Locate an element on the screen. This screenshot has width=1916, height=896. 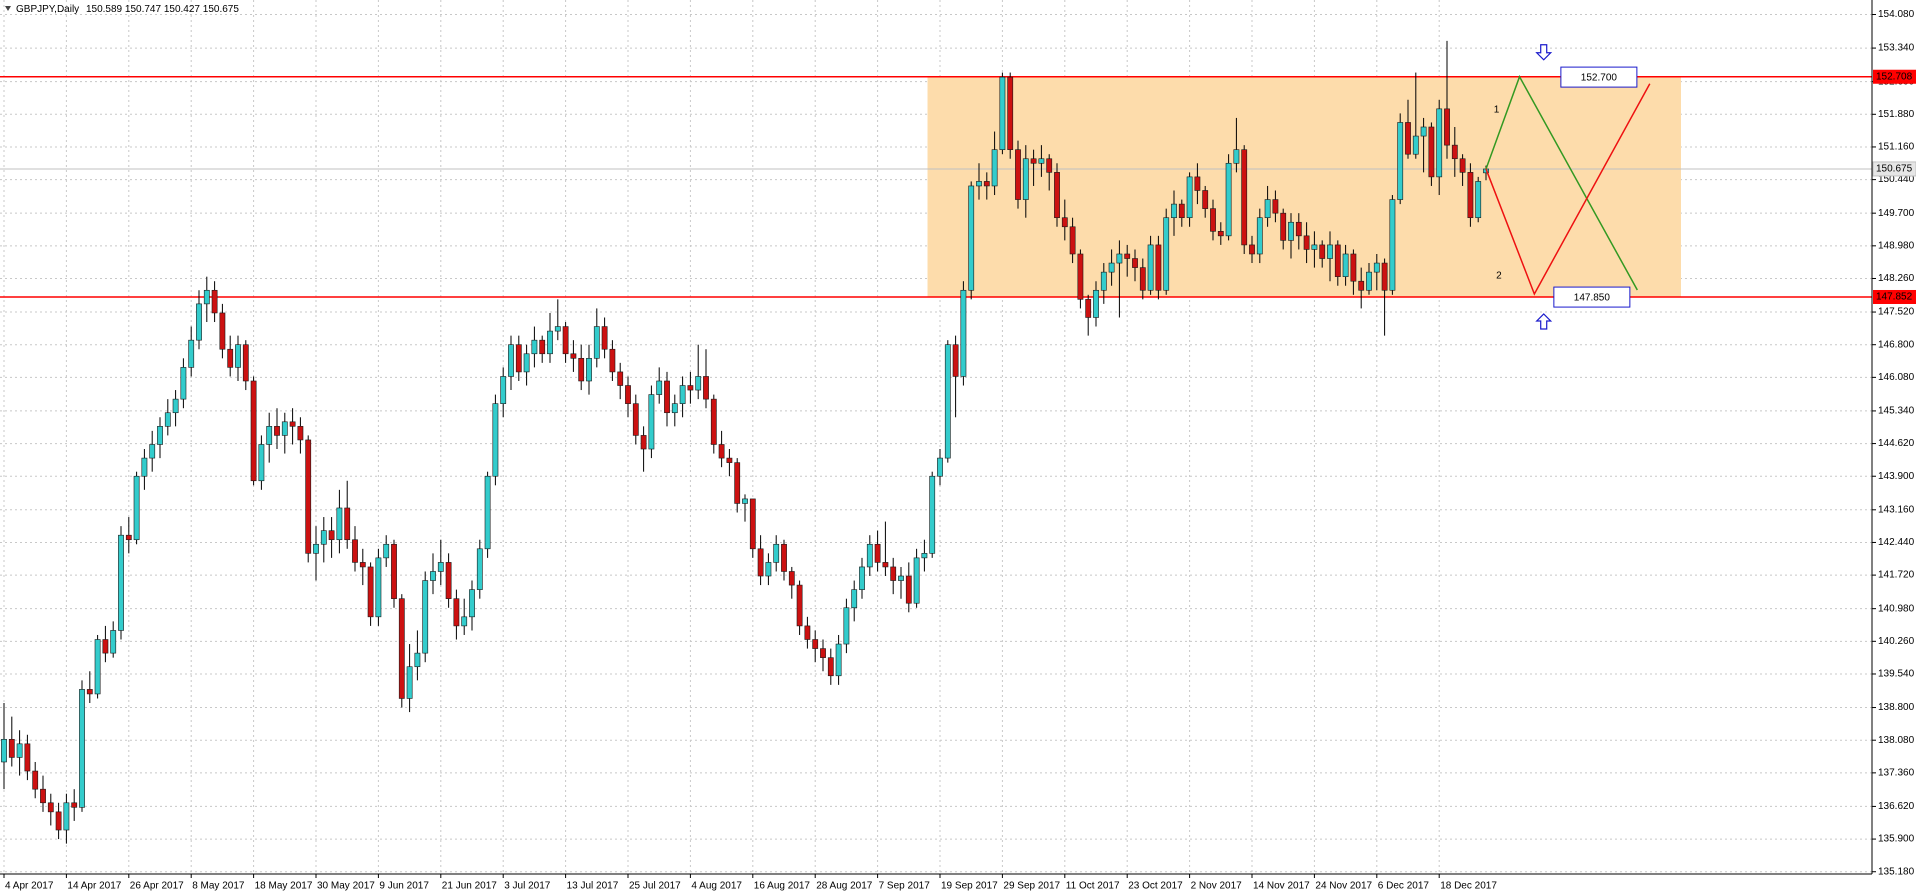
level-tag-label: 147.852 is located at coordinates (1894, 297).